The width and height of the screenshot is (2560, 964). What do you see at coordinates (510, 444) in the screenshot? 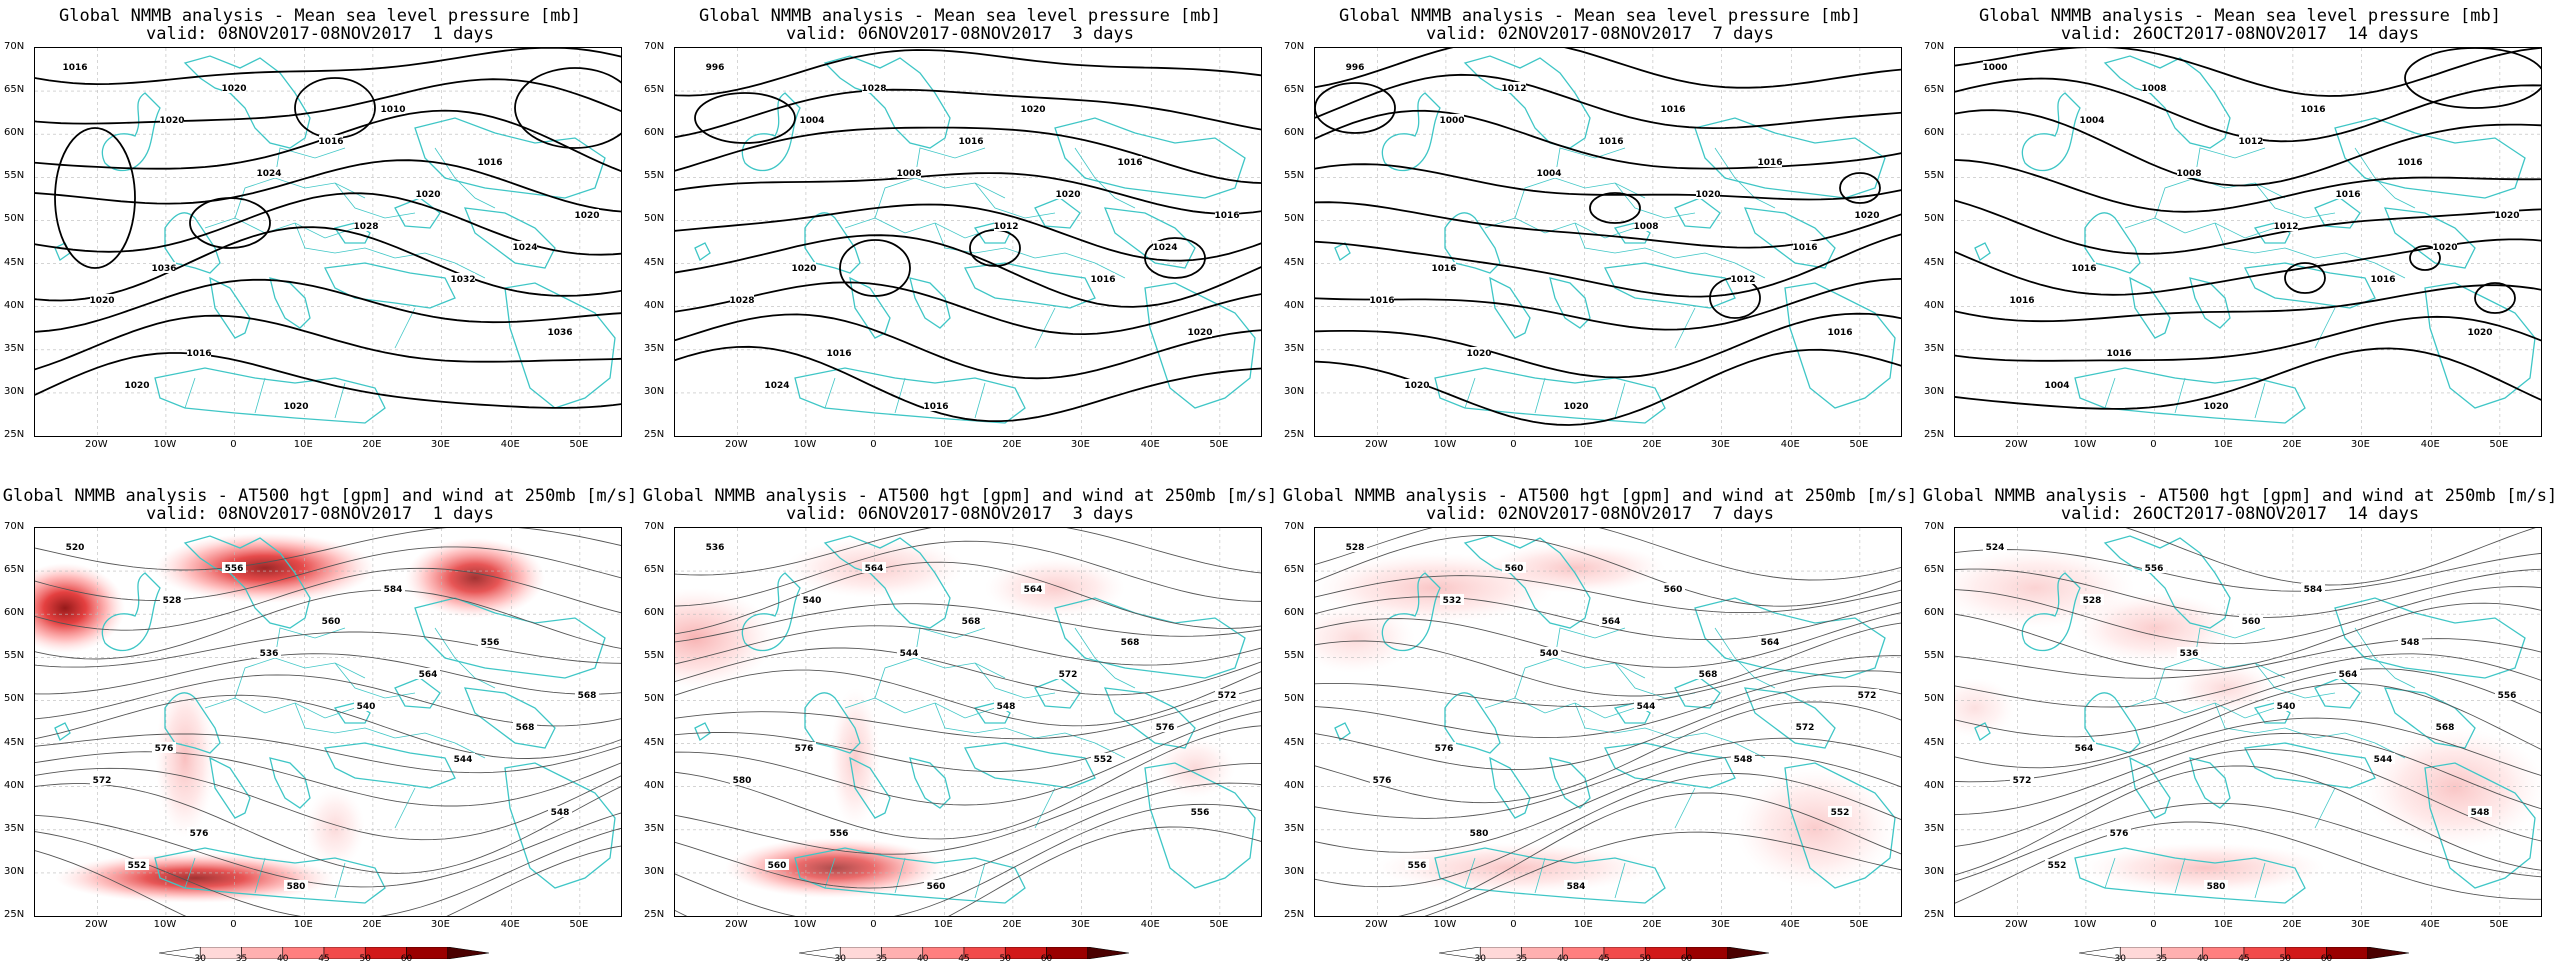
I see `longitude-label: 40E` at bounding box center [510, 444].